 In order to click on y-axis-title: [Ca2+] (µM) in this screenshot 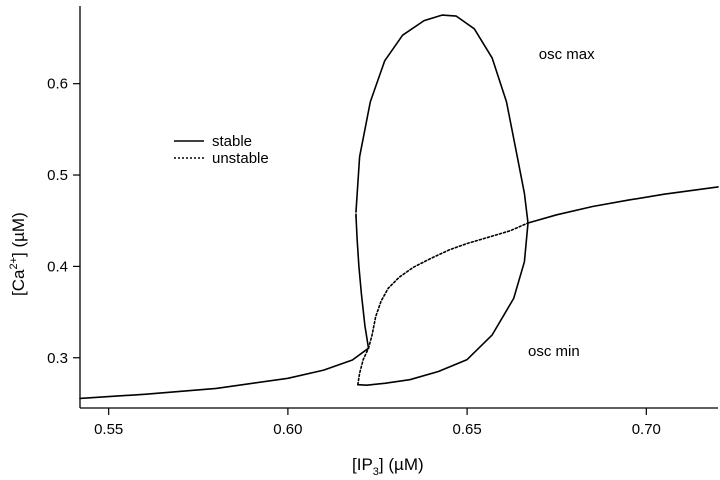, I will do `click(18, 254)`.